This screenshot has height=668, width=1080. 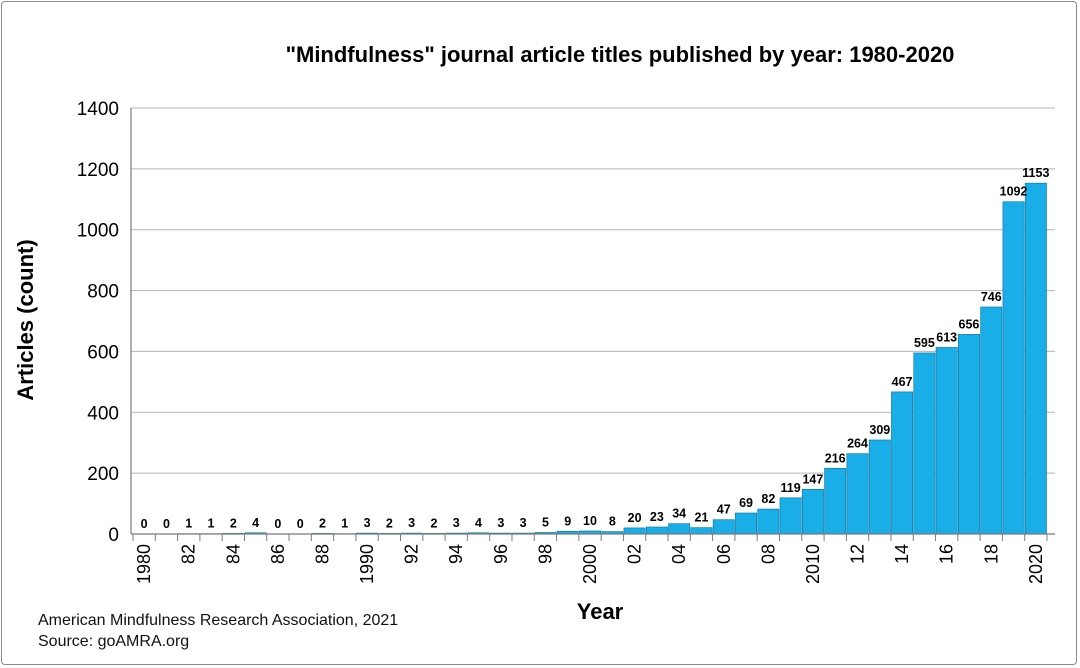 I want to click on x-tick-label: 92, so click(x=412, y=554).